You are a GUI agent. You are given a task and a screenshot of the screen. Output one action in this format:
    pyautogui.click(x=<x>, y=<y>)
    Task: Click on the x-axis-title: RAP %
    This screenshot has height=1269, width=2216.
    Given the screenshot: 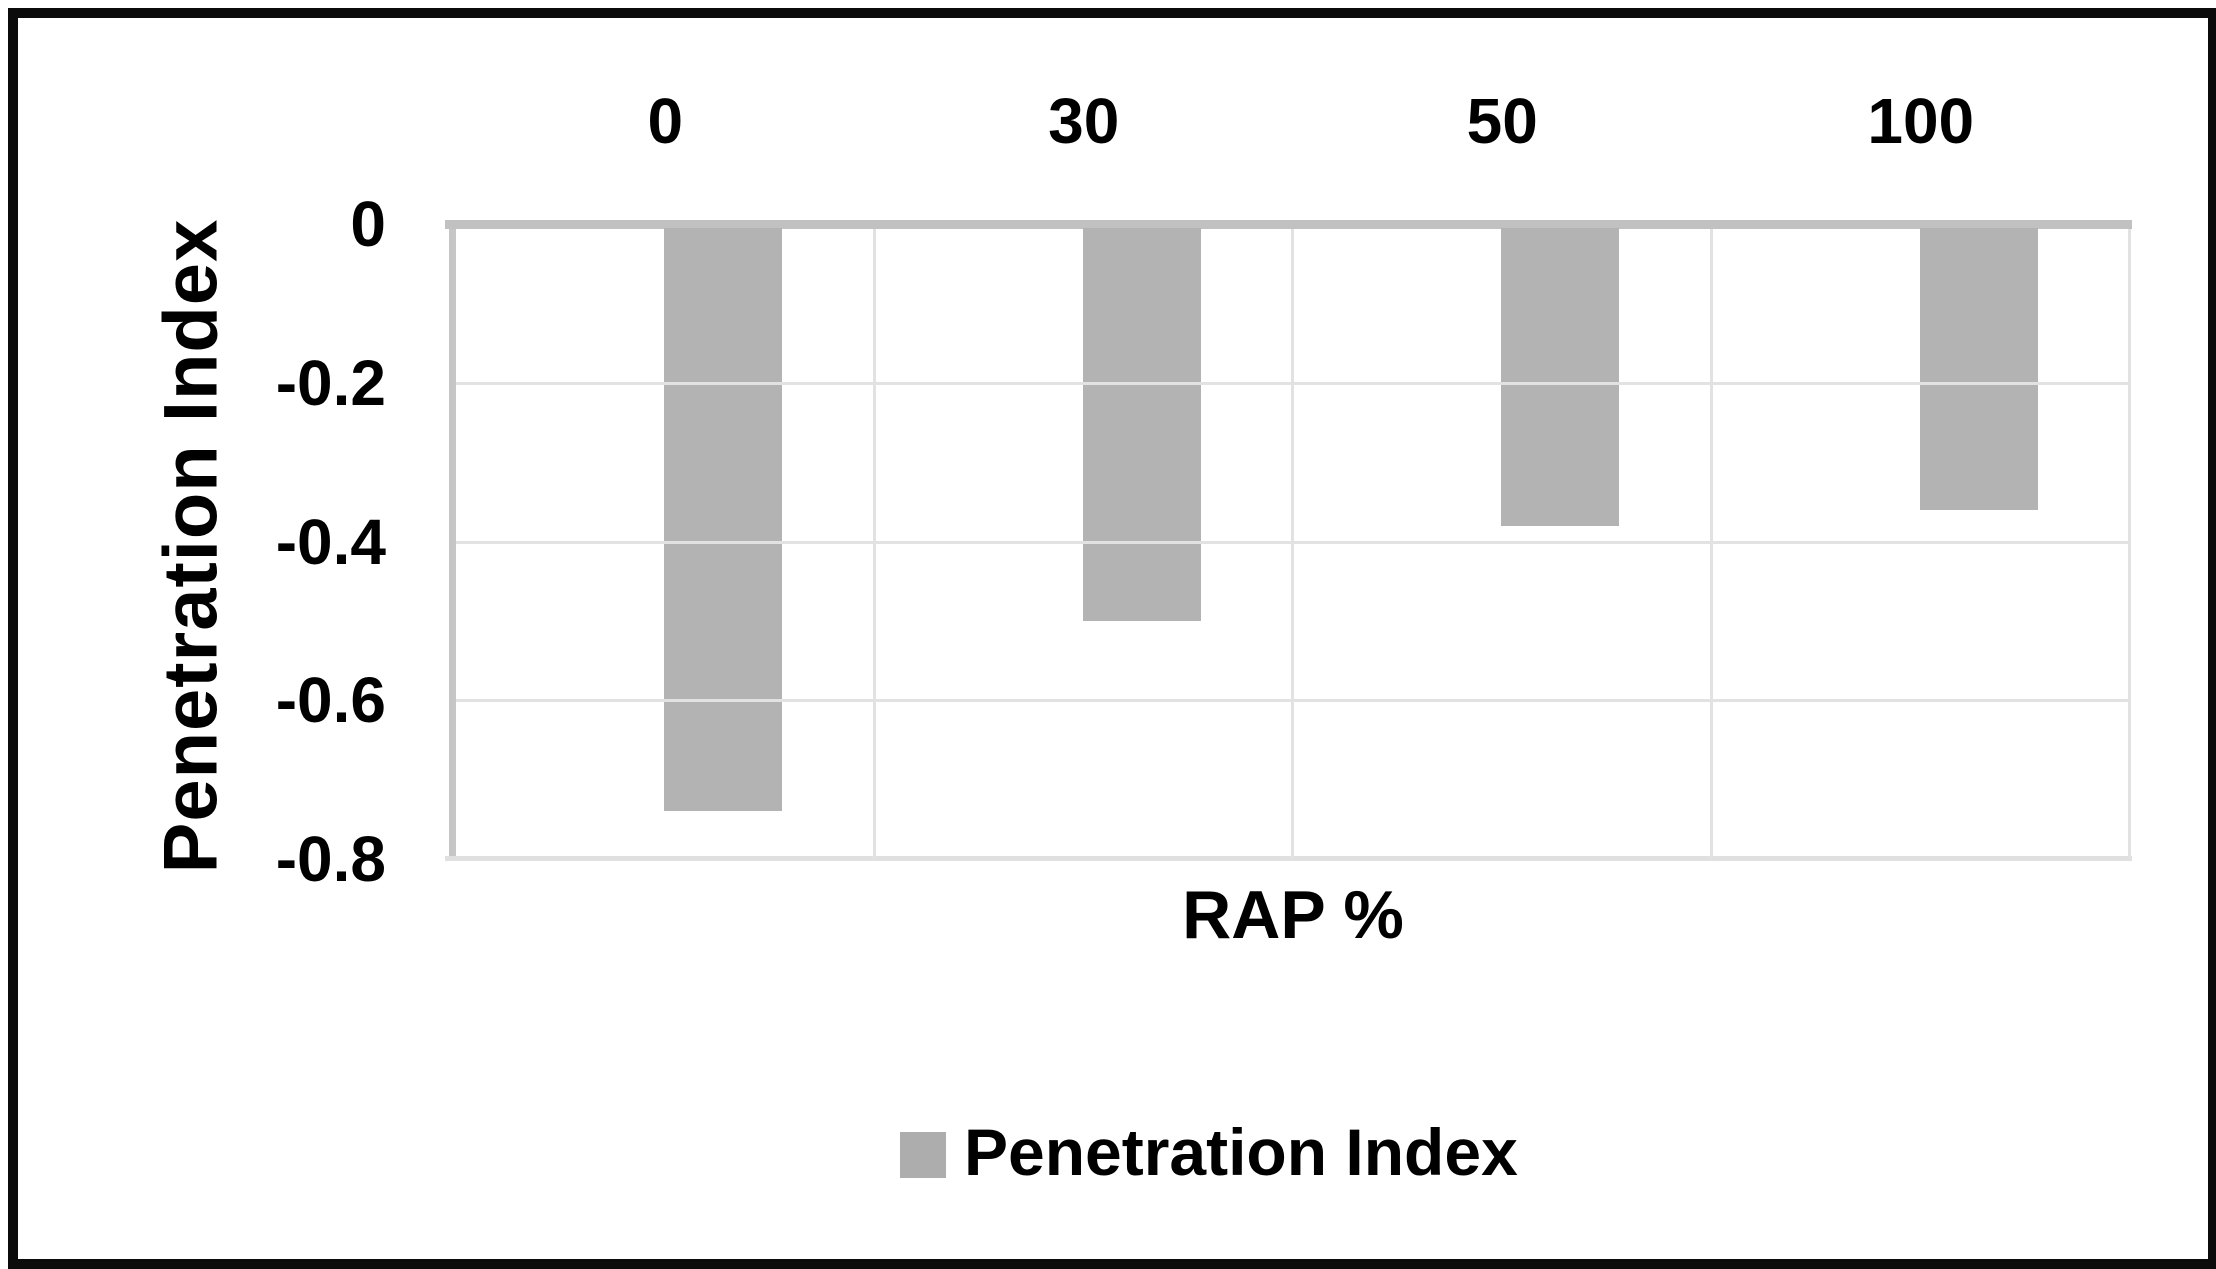 What is the action you would take?
    pyautogui.click(x=1293, y=915)
    